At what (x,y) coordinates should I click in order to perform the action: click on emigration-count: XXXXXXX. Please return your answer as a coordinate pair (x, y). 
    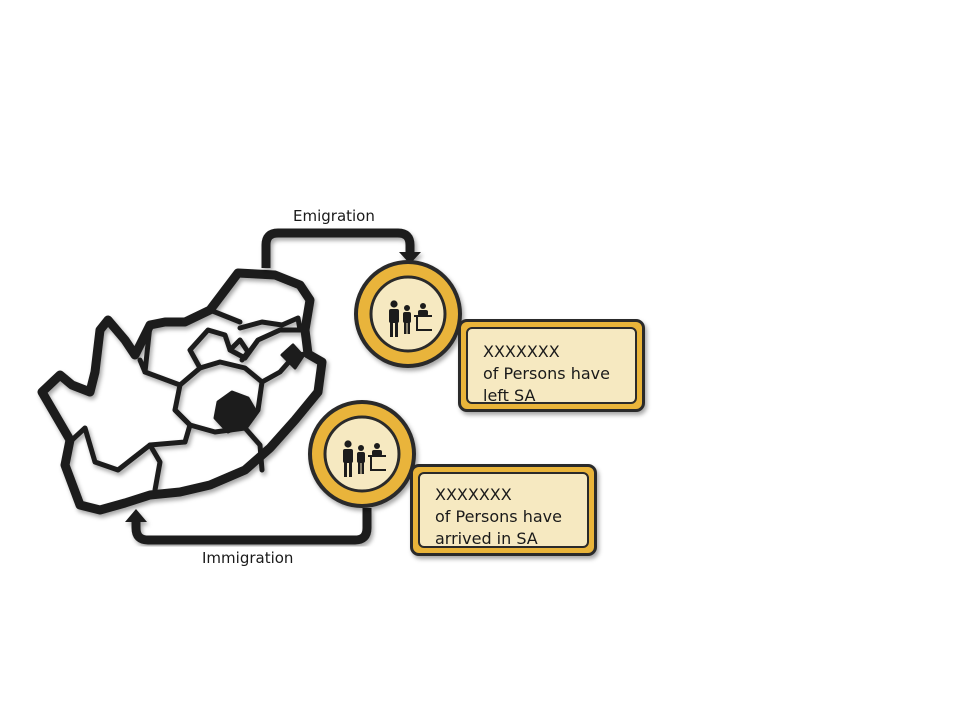
    Looking at the image, I should click on (521, 351).